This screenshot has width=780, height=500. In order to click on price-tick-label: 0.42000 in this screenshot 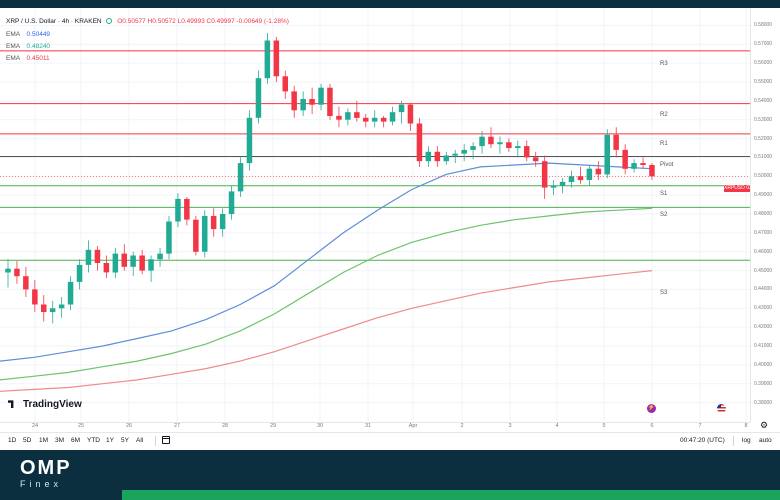, I will do `click(763, 327)`.